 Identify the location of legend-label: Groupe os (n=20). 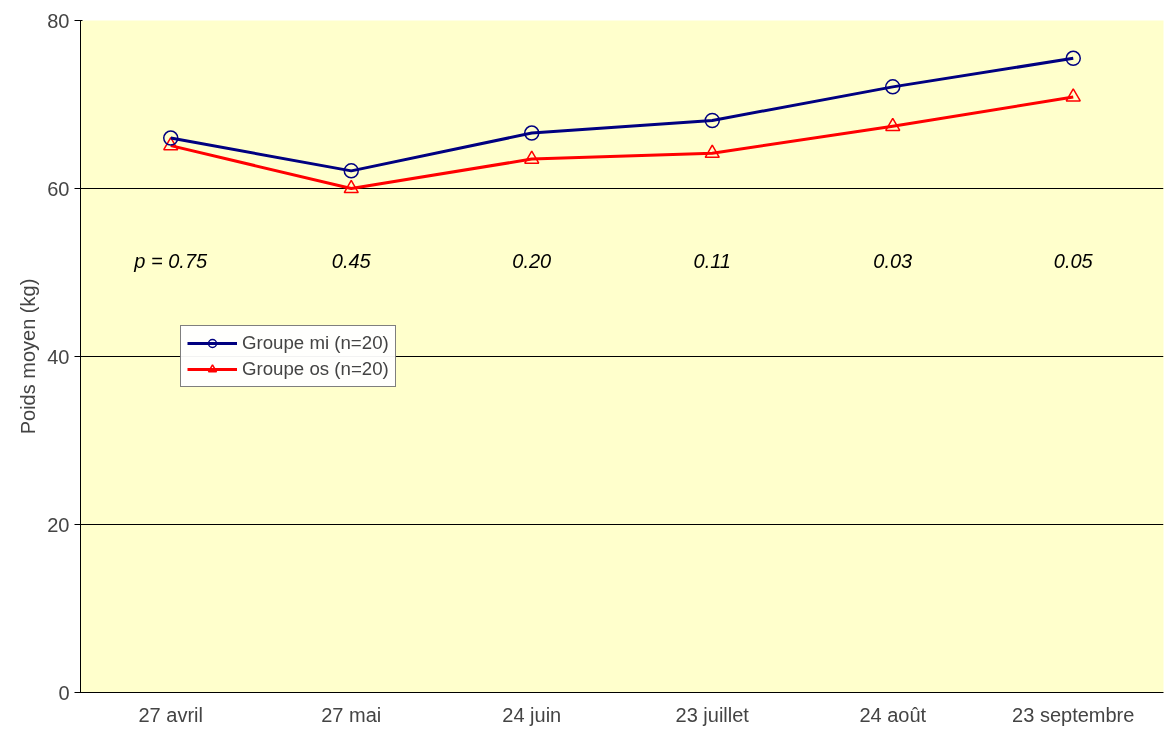
(315, 369).